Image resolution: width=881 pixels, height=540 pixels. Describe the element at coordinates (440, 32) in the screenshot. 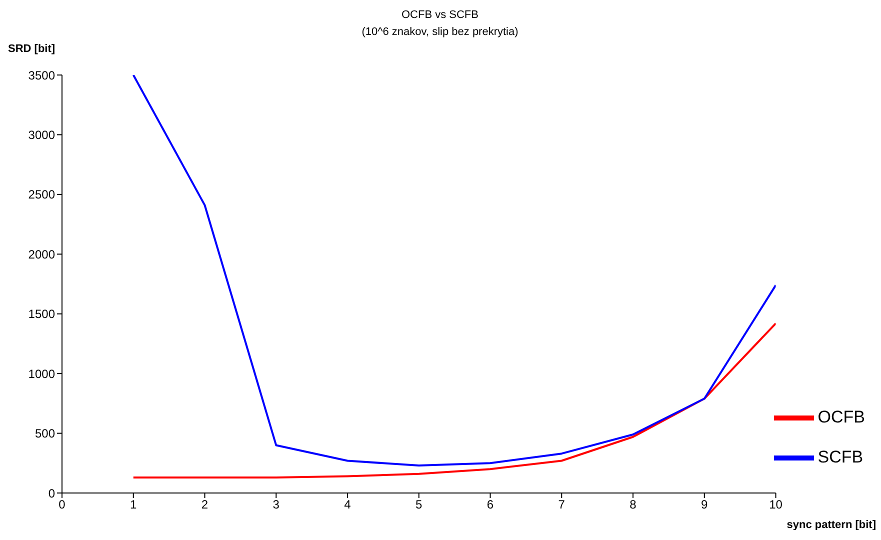

I see `chart-subtitle: (10^6 znakov, slip bez prekrytia)` at that location.